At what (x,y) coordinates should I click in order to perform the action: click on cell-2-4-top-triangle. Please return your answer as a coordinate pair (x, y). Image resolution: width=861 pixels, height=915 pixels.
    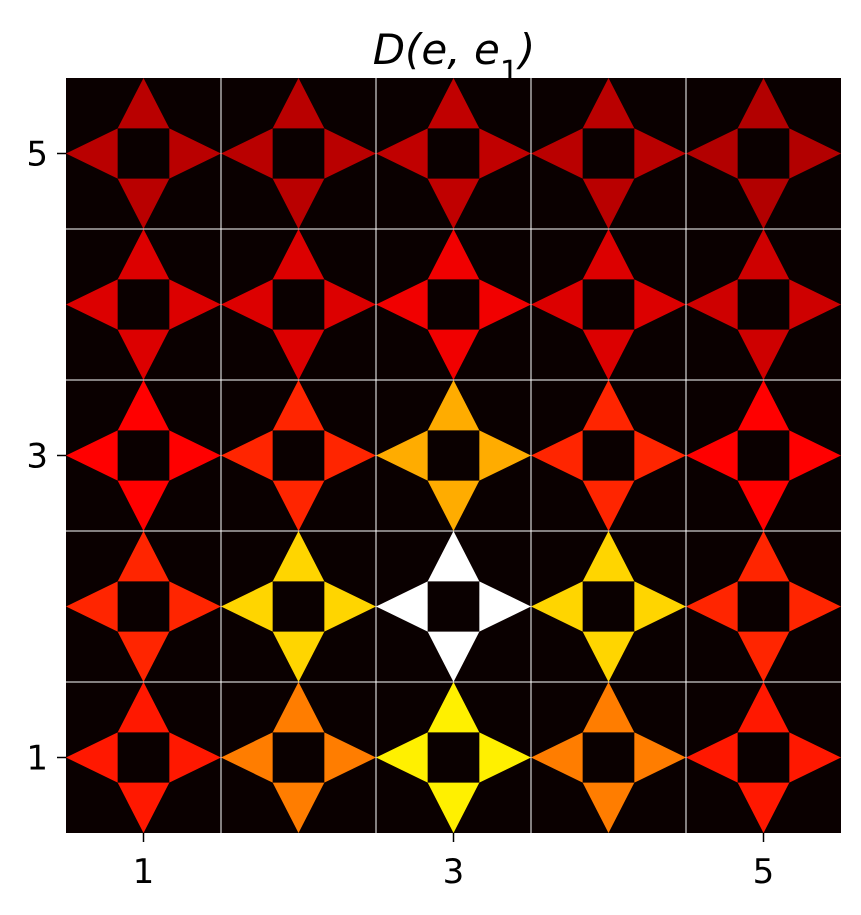
    Looking at the image, I should click on (298, 254).